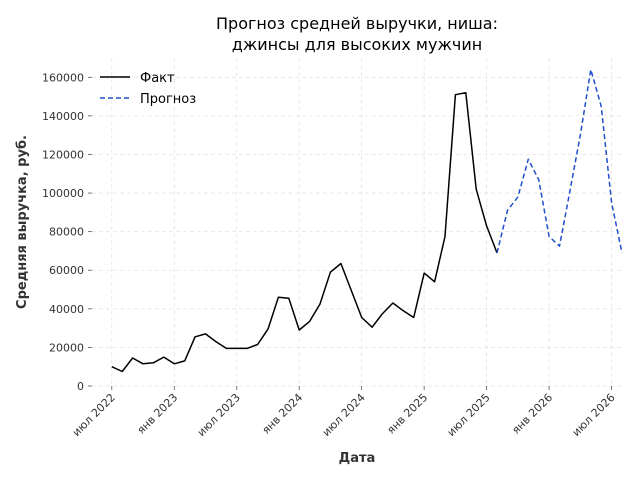  I want to click on x-tick-label-7: янв 2026, so click(532, 414).